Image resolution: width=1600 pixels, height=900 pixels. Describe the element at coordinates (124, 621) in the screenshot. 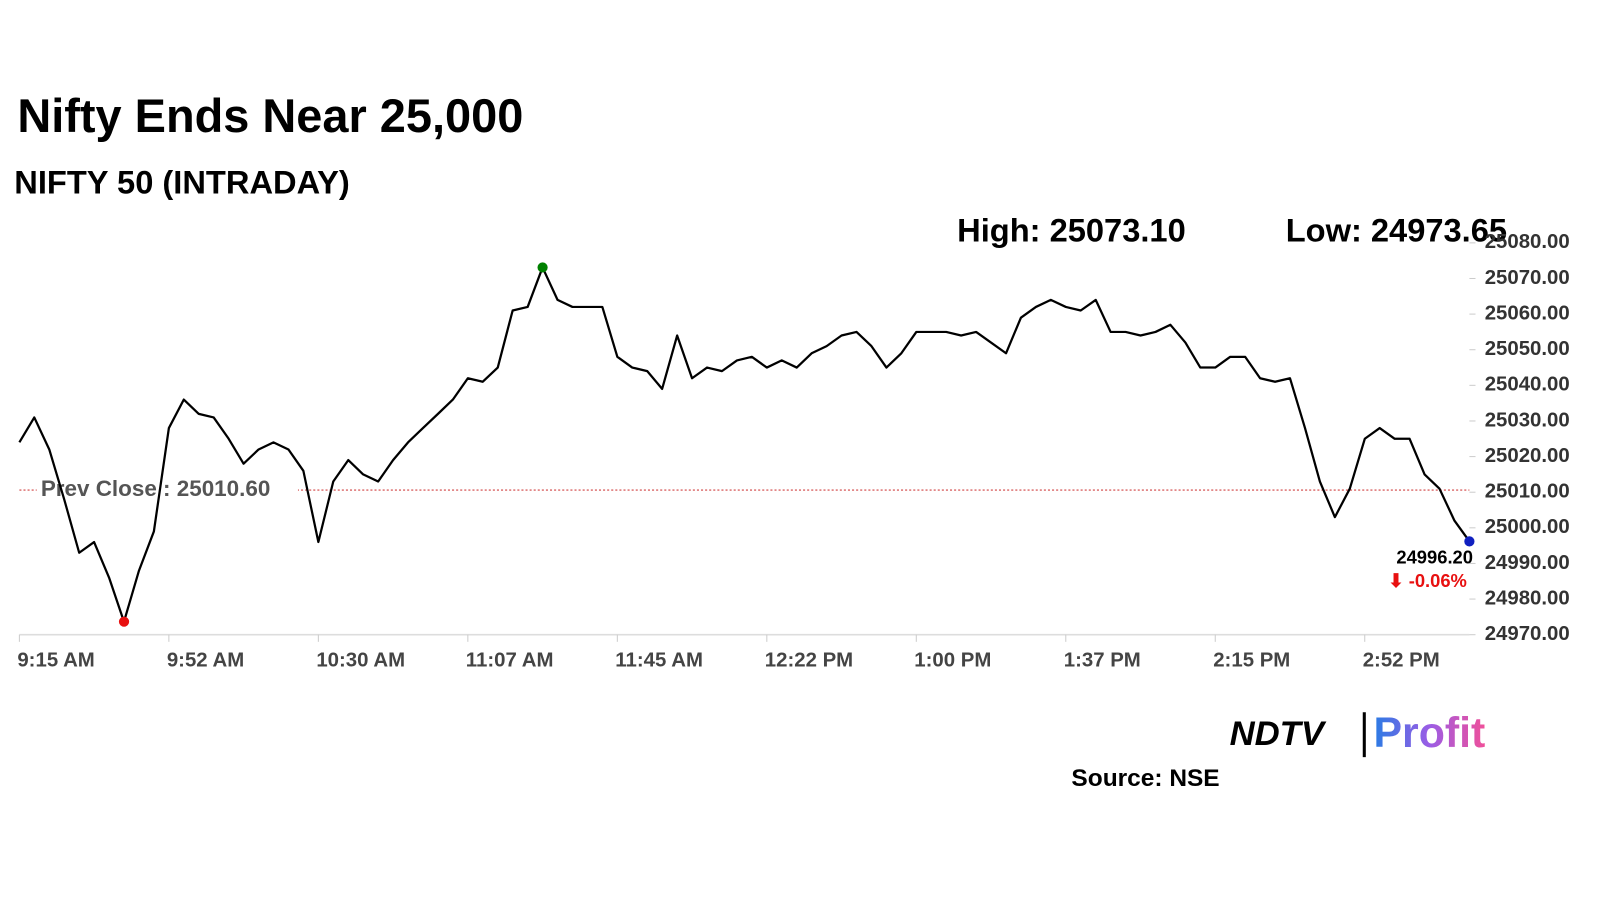

I see `low-marker` at that location.